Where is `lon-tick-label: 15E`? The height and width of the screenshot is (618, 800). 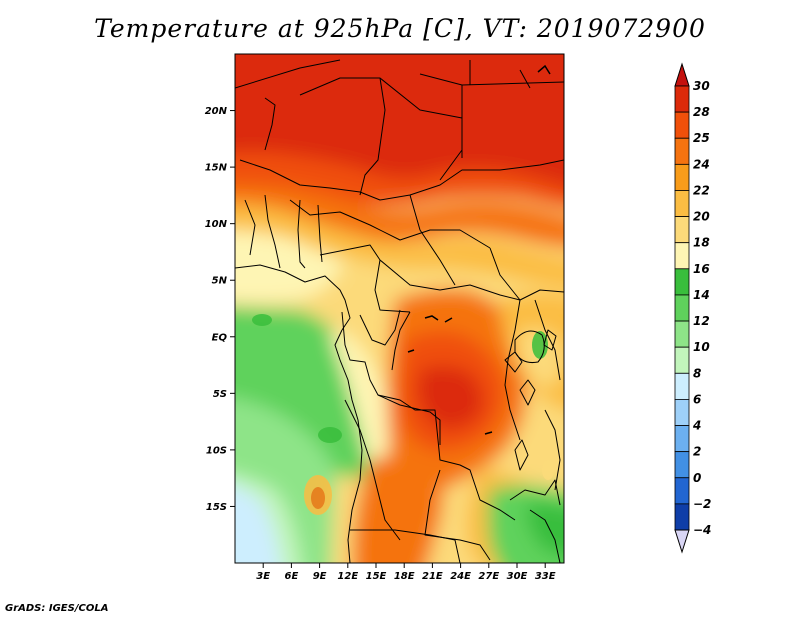
lon-tick-label: 15E is located at coordinates (376, 576).